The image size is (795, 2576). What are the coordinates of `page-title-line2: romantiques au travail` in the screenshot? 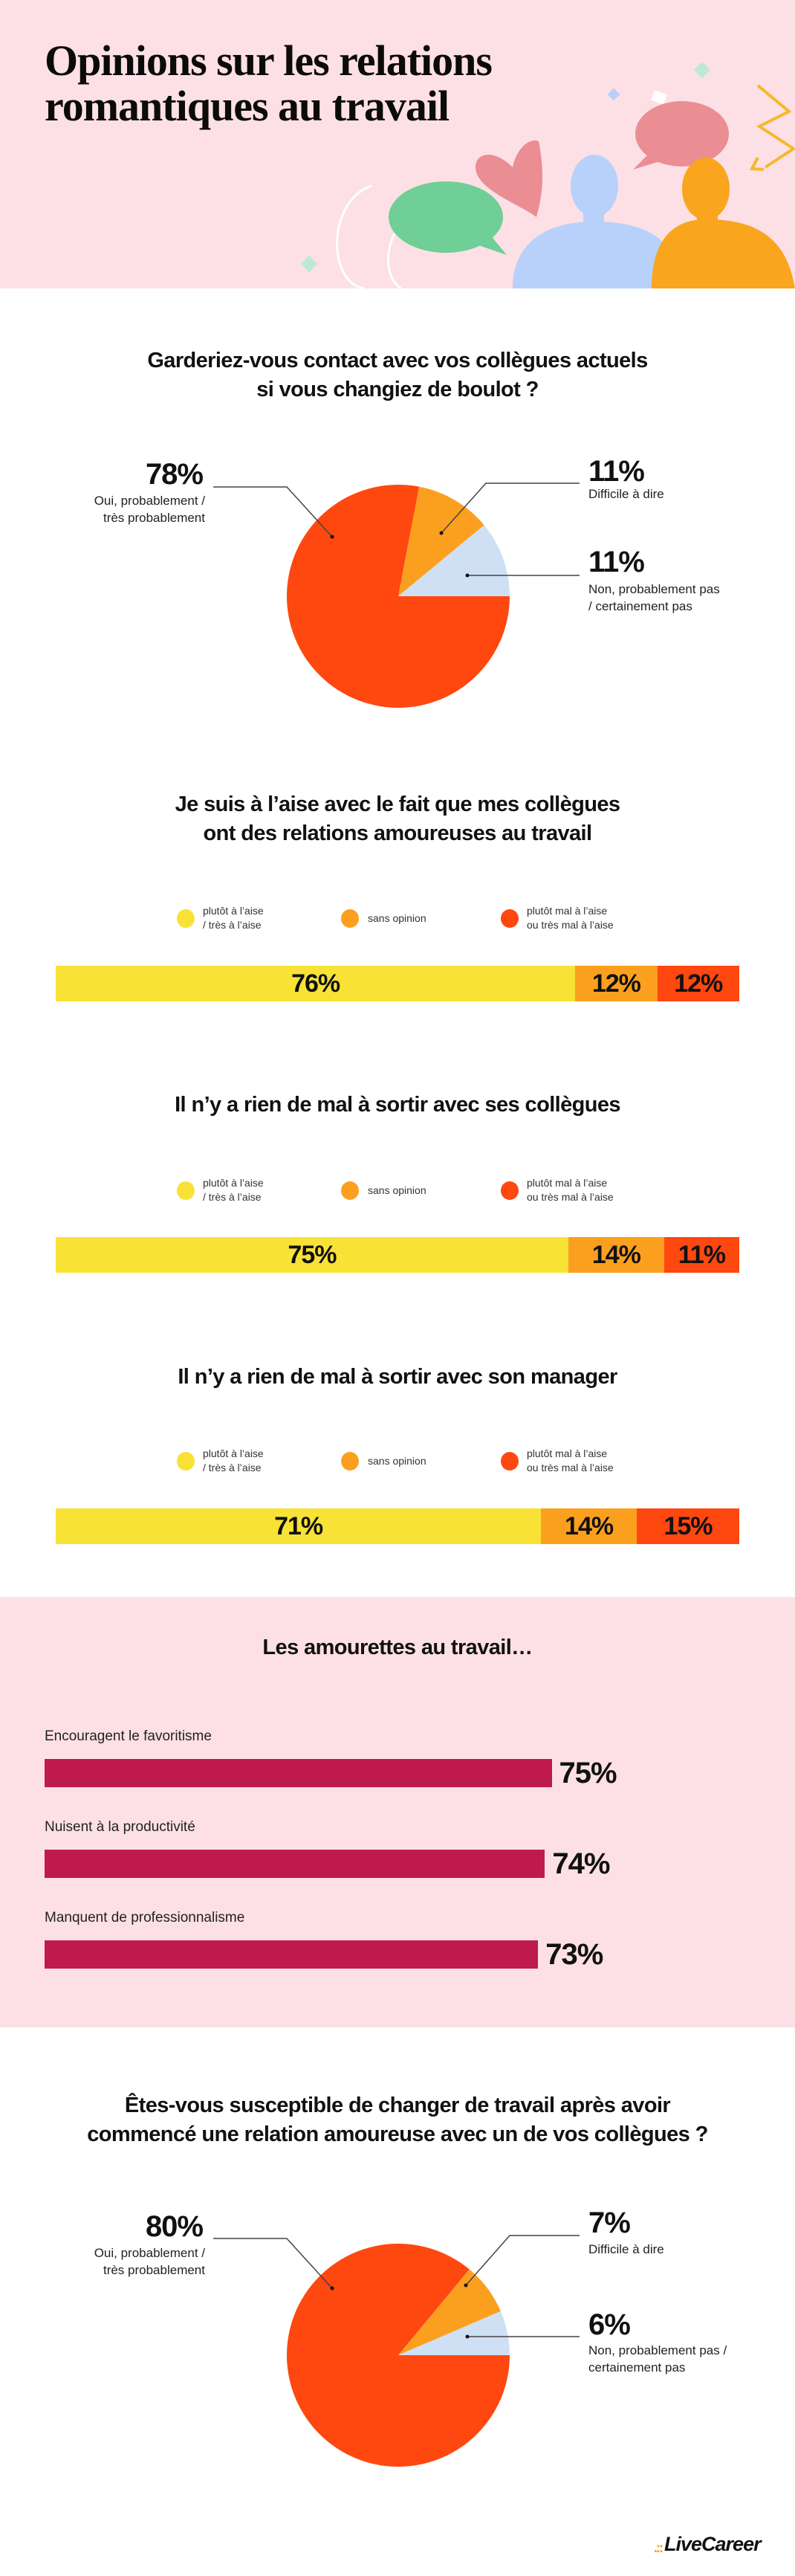 It's located at (247, 106).